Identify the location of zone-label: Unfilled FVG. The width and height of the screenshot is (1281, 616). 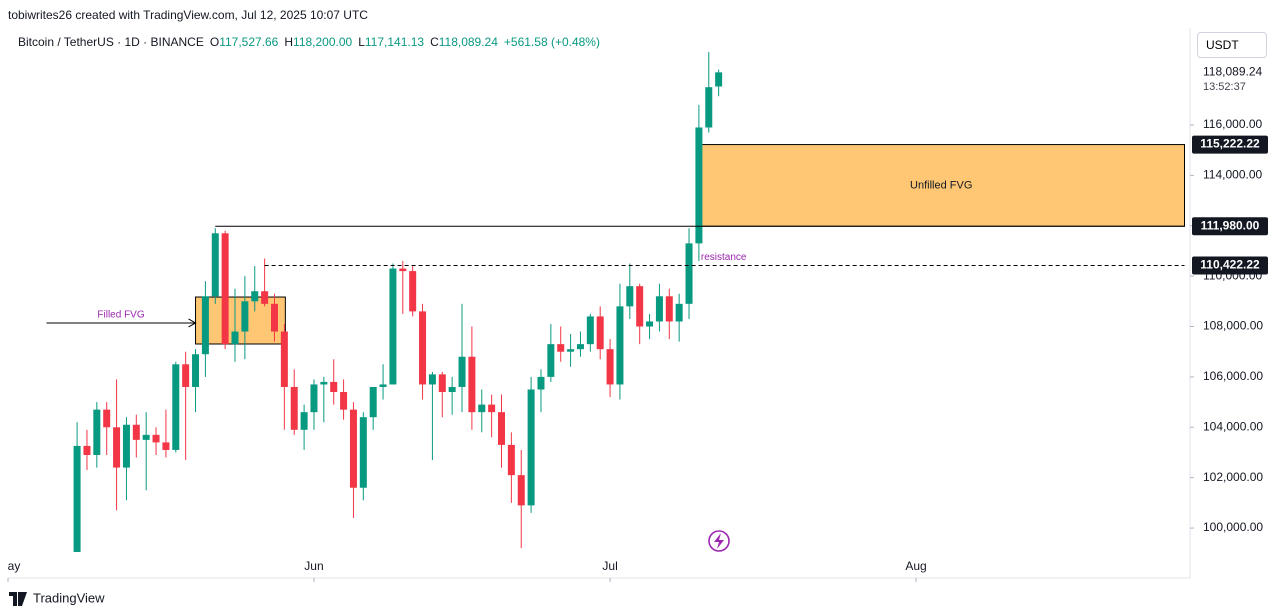
(941, 185).